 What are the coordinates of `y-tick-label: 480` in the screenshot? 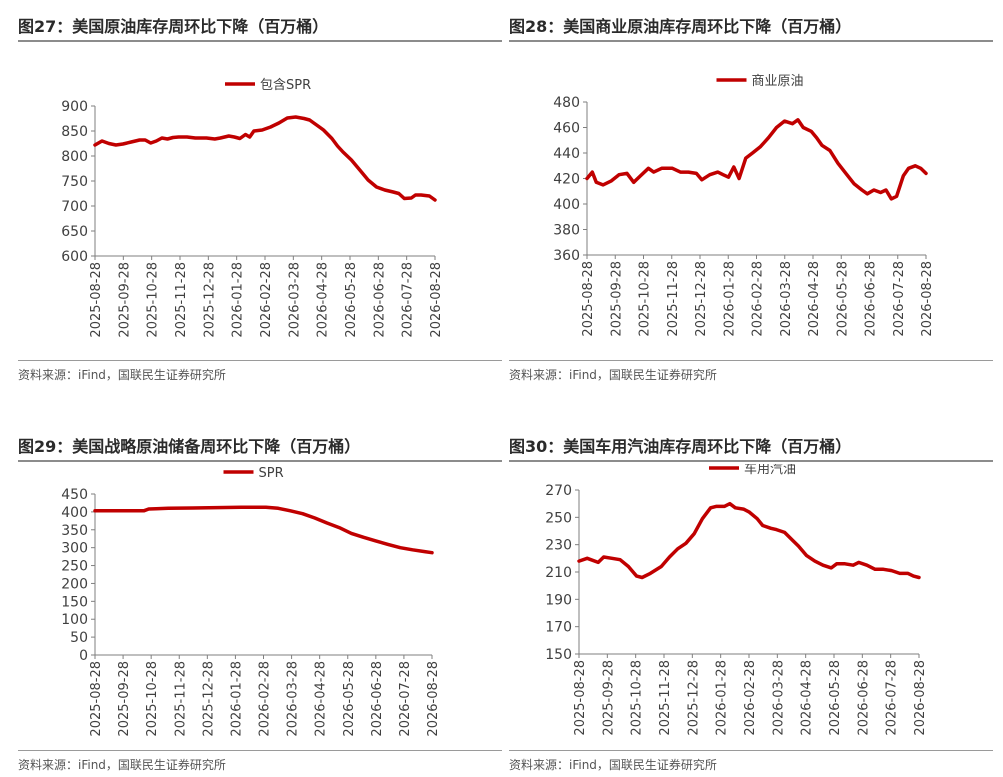 It's located at (566, 103).